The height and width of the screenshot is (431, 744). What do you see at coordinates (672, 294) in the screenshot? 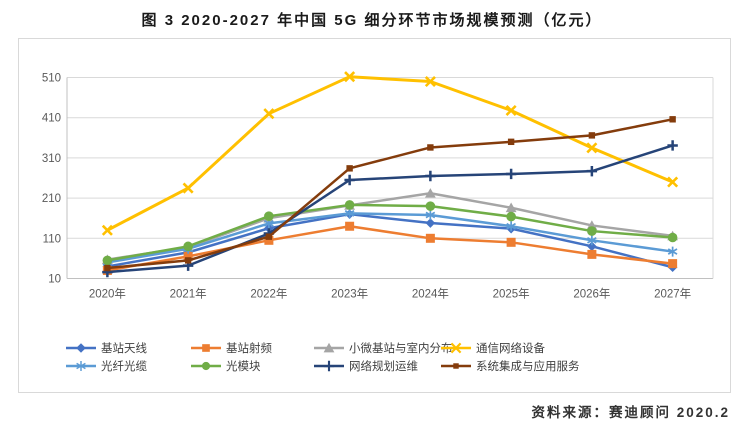
I see `x-tick-label: 2027年` at bounding box center [672, 294].